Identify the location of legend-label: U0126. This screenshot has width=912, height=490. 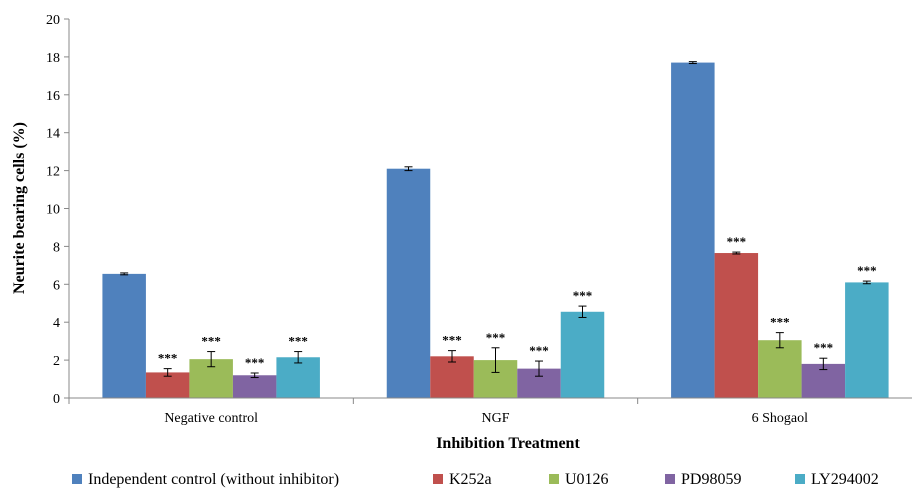
(587, 479).